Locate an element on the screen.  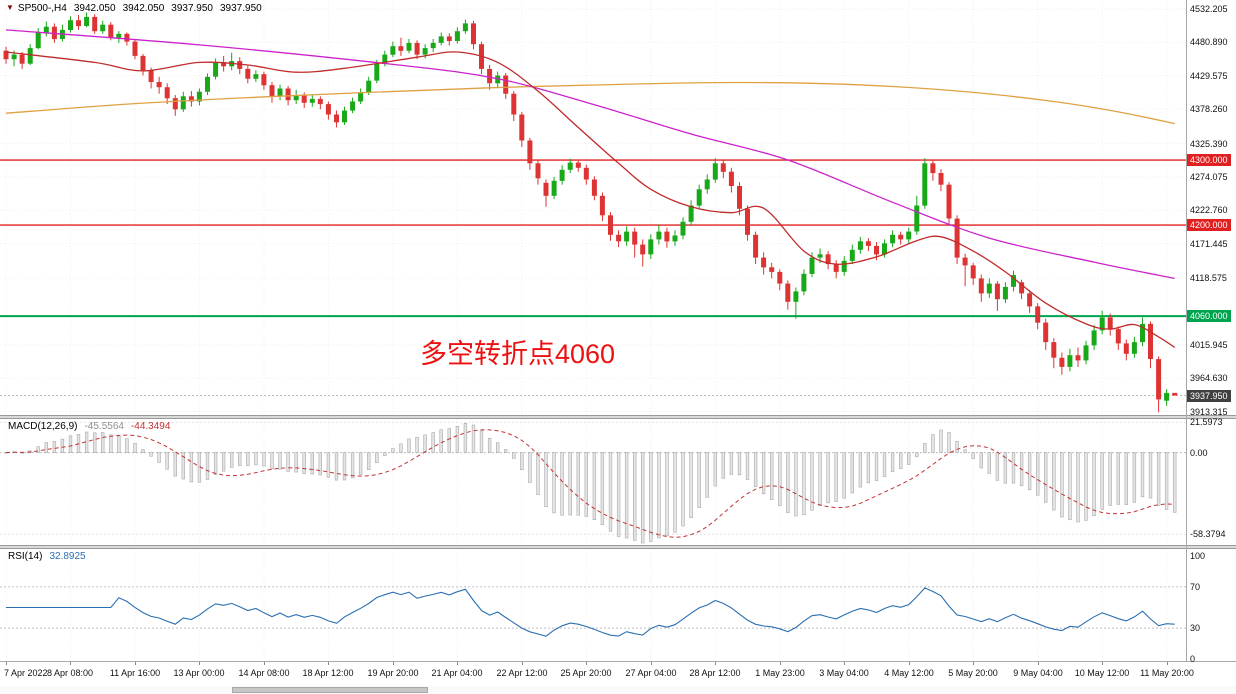
rsi-value: 32.8925 is located at coordinates (67, 556).